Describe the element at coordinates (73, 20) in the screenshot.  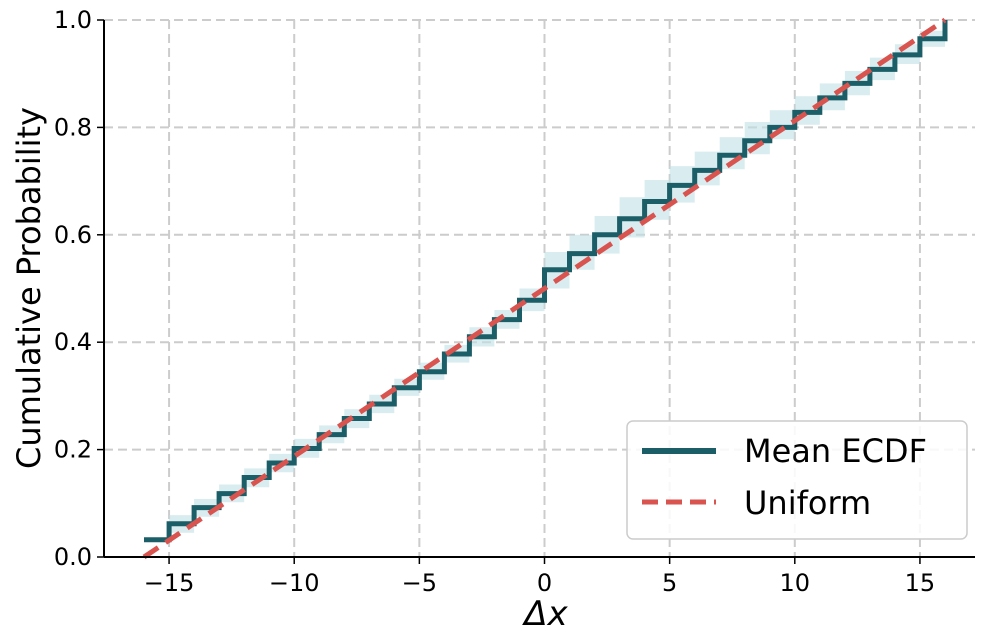
I see `y-tick-label: 1.0` at that location.